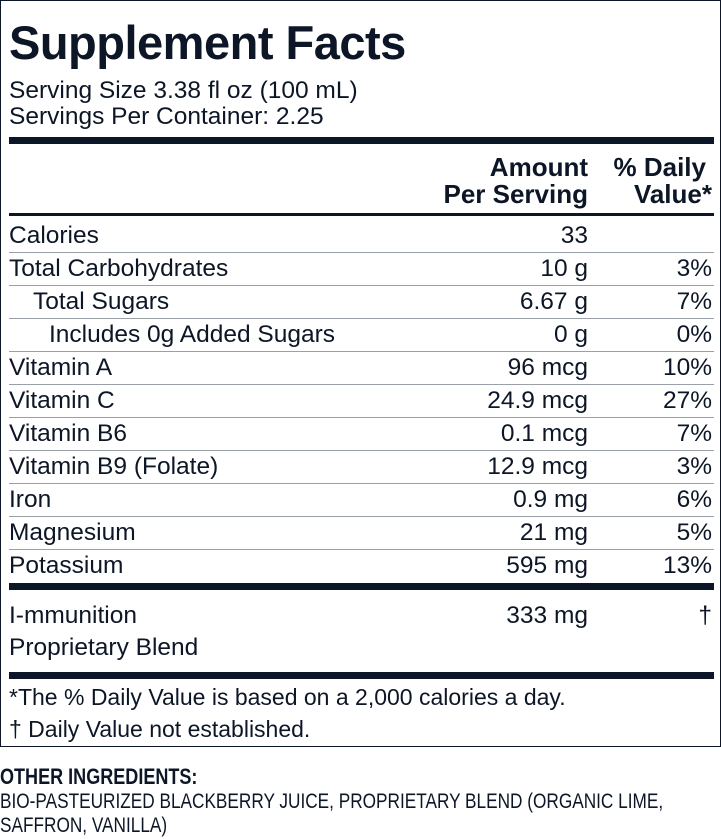 This screenshot has width=721, height=839. What do you see at coordinates (119, 268) in the screenshot?
I see `nutrient-name: Total Carbohydrates` at bounding box center [119, 268].